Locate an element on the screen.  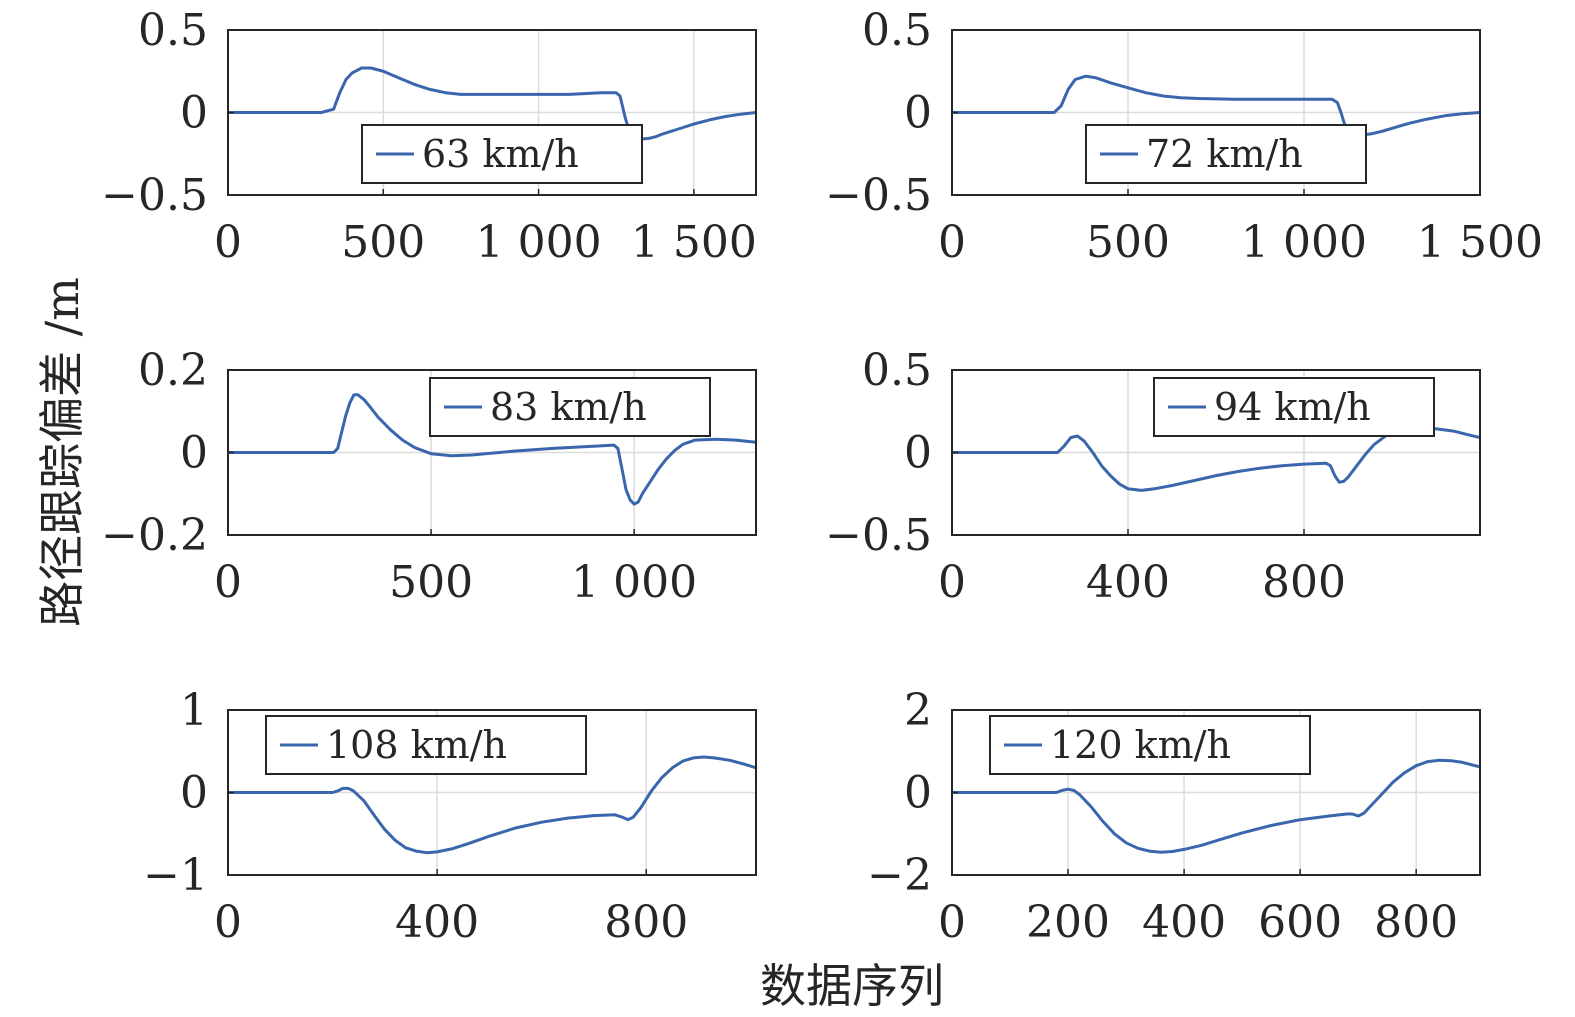
legend: 72 km/h is located at coordinates (1226, 154).